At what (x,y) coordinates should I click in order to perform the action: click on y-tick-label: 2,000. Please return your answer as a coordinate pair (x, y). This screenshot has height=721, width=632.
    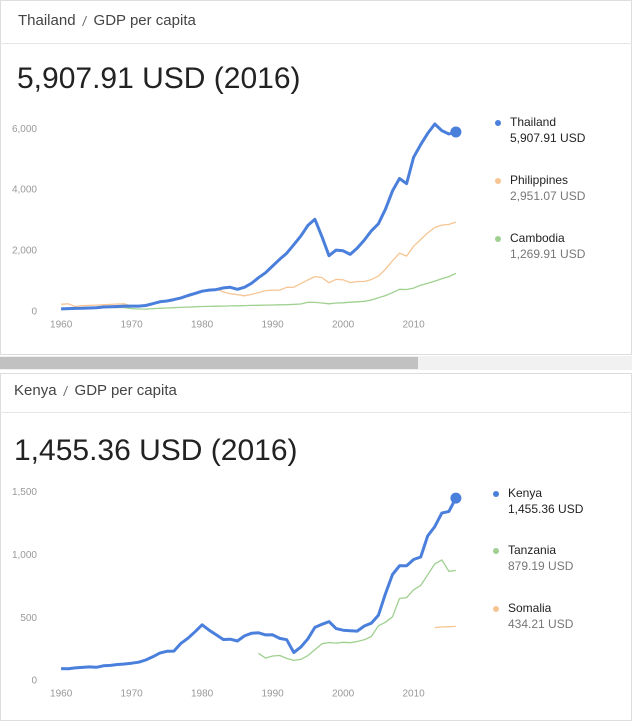
    Looking at the image, I should click on (24, 251).